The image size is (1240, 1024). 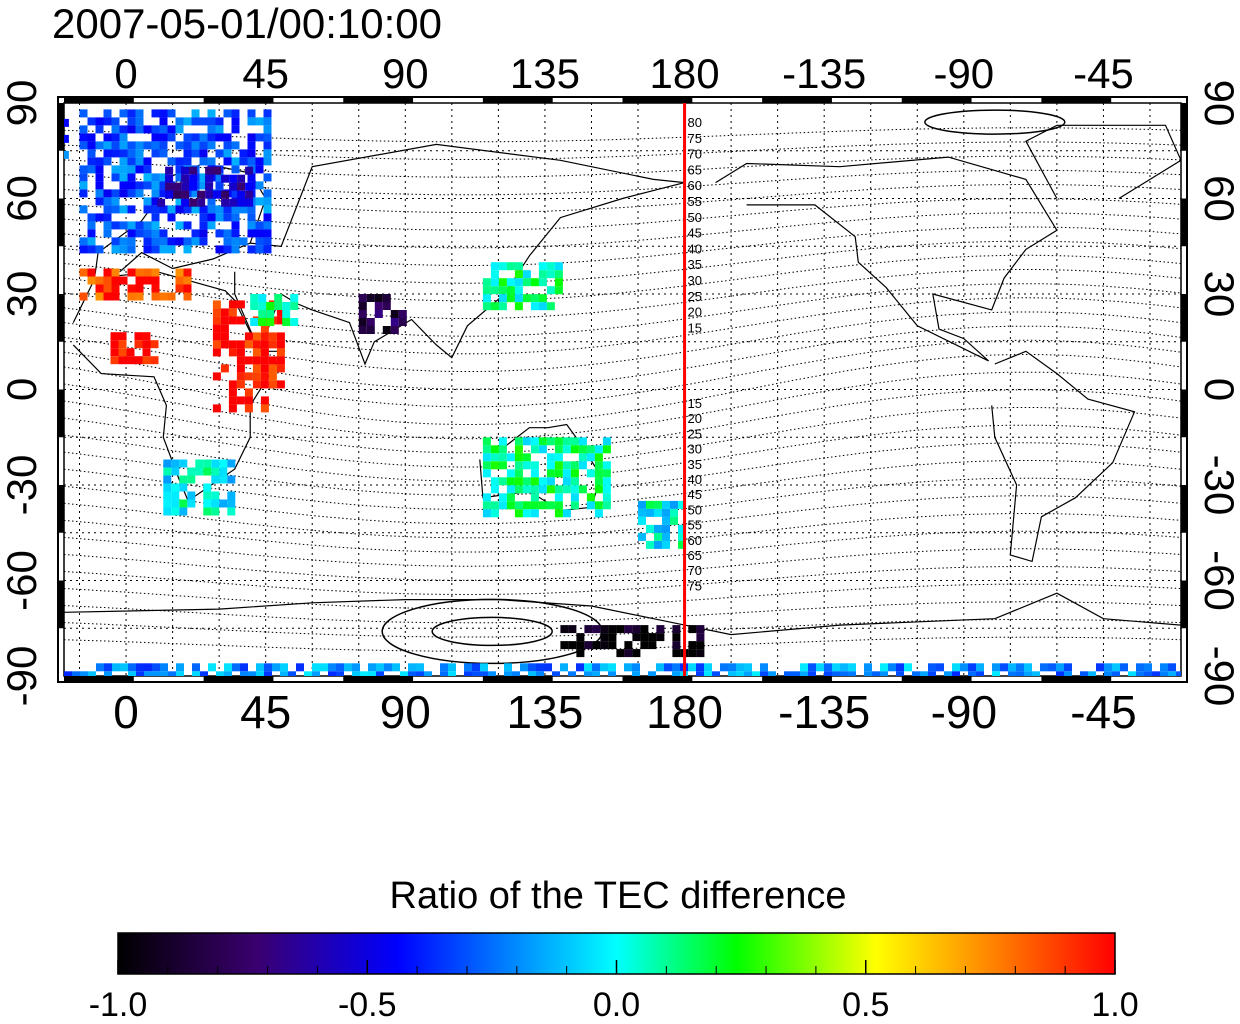 I want to click on contour-label: 25, so click(x=695, y=433).